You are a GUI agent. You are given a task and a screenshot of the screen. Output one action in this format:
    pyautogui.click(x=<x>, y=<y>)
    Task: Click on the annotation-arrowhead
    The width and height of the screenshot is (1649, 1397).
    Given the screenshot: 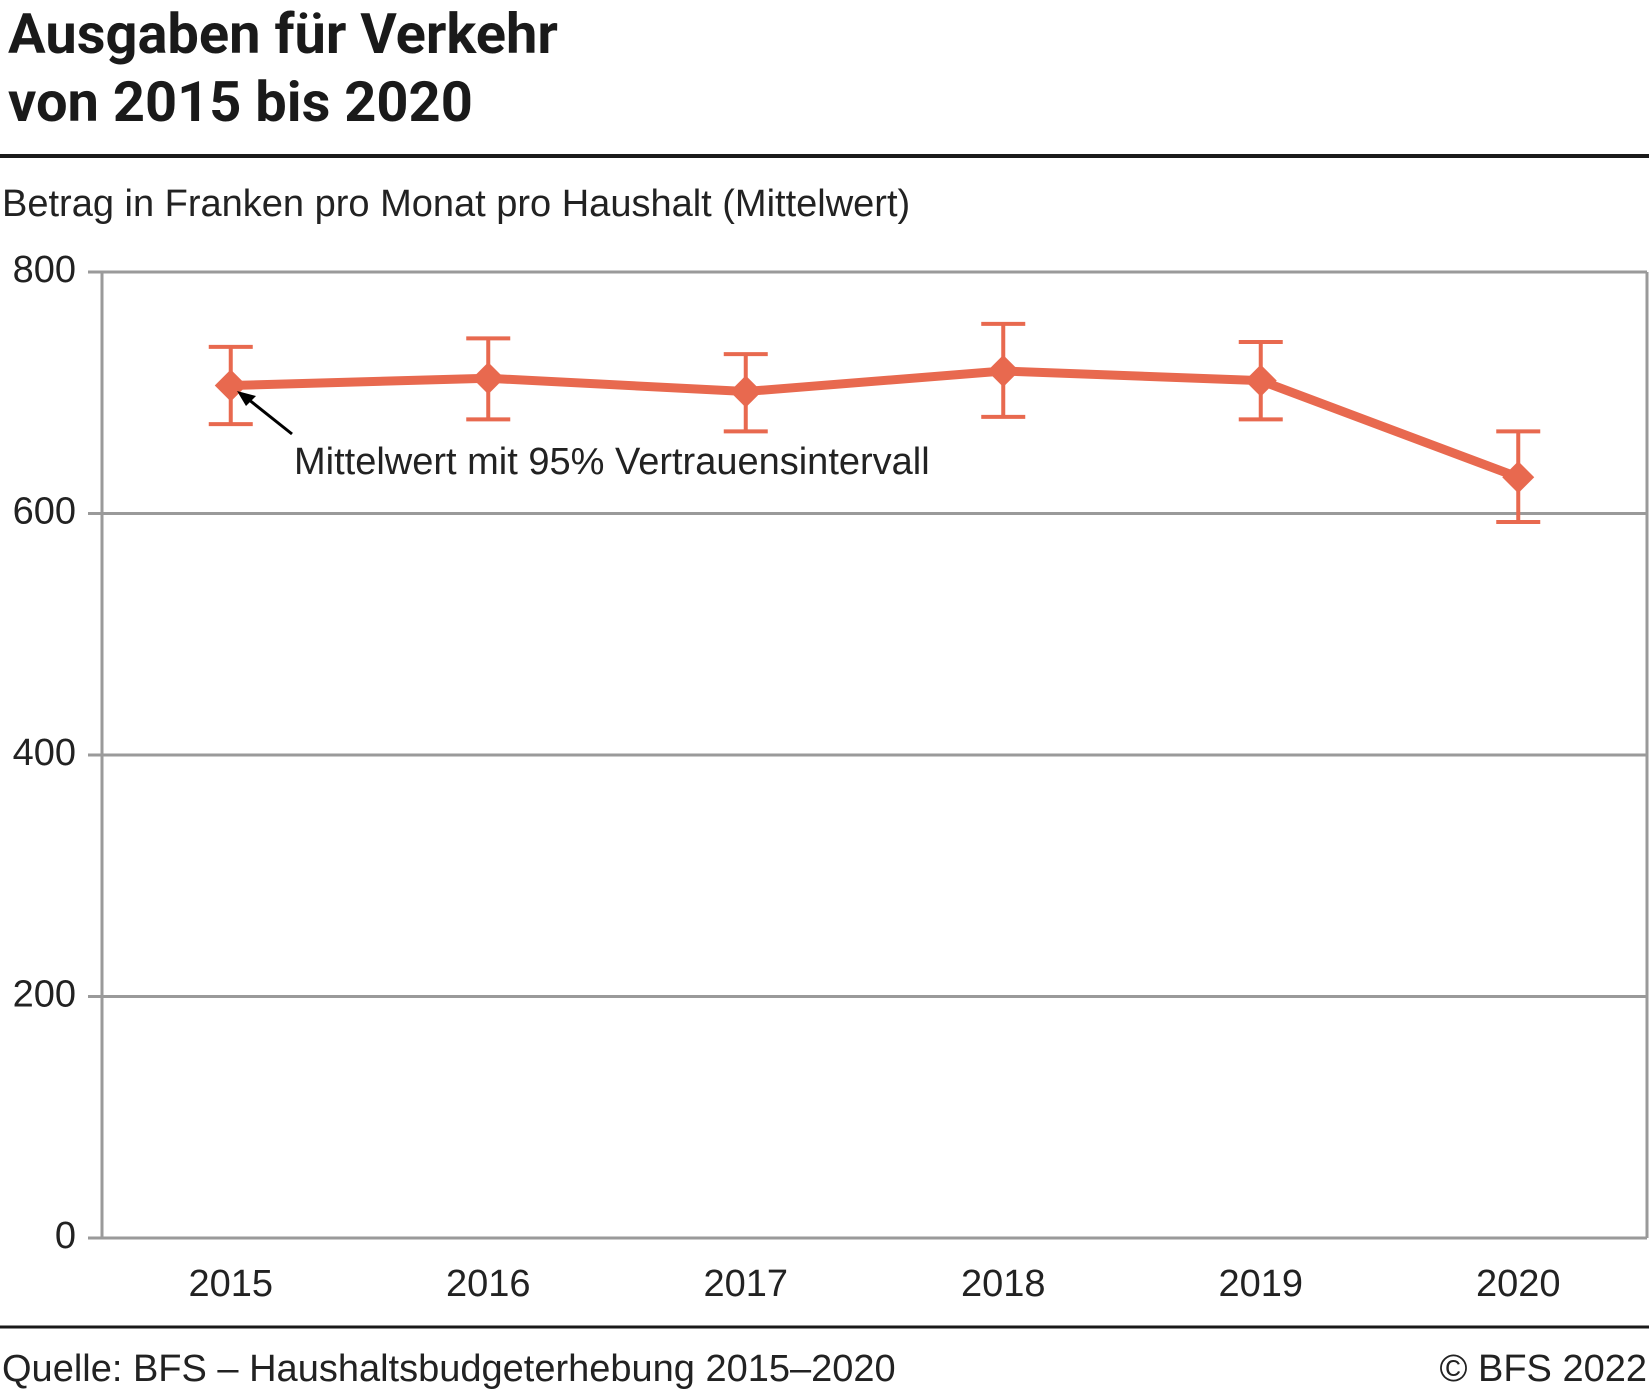 What is the action you would take?
    pyautogui.click(x=246, y=398)
    